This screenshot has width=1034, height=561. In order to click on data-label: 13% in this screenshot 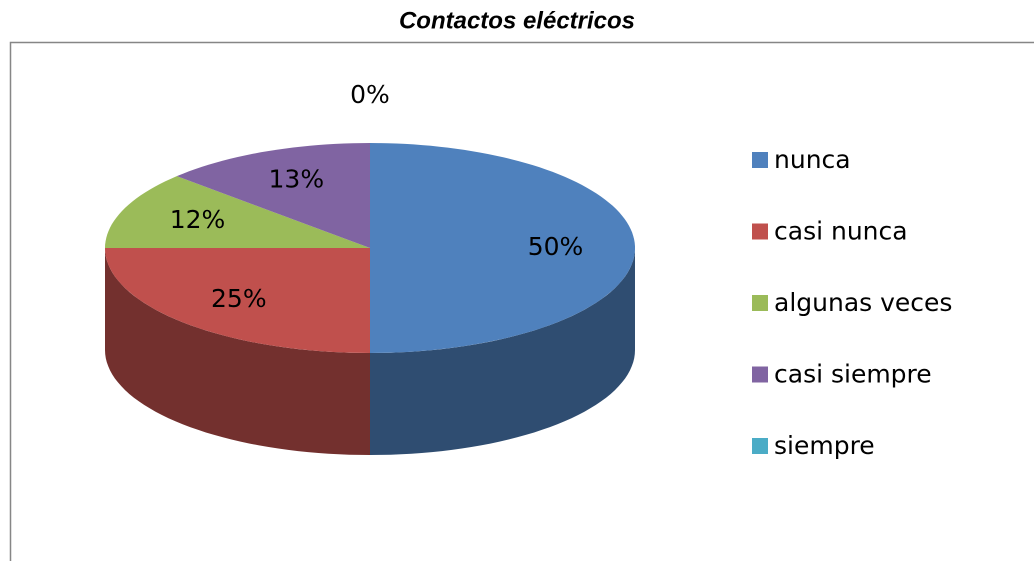, I will do `click(297, 179)`.